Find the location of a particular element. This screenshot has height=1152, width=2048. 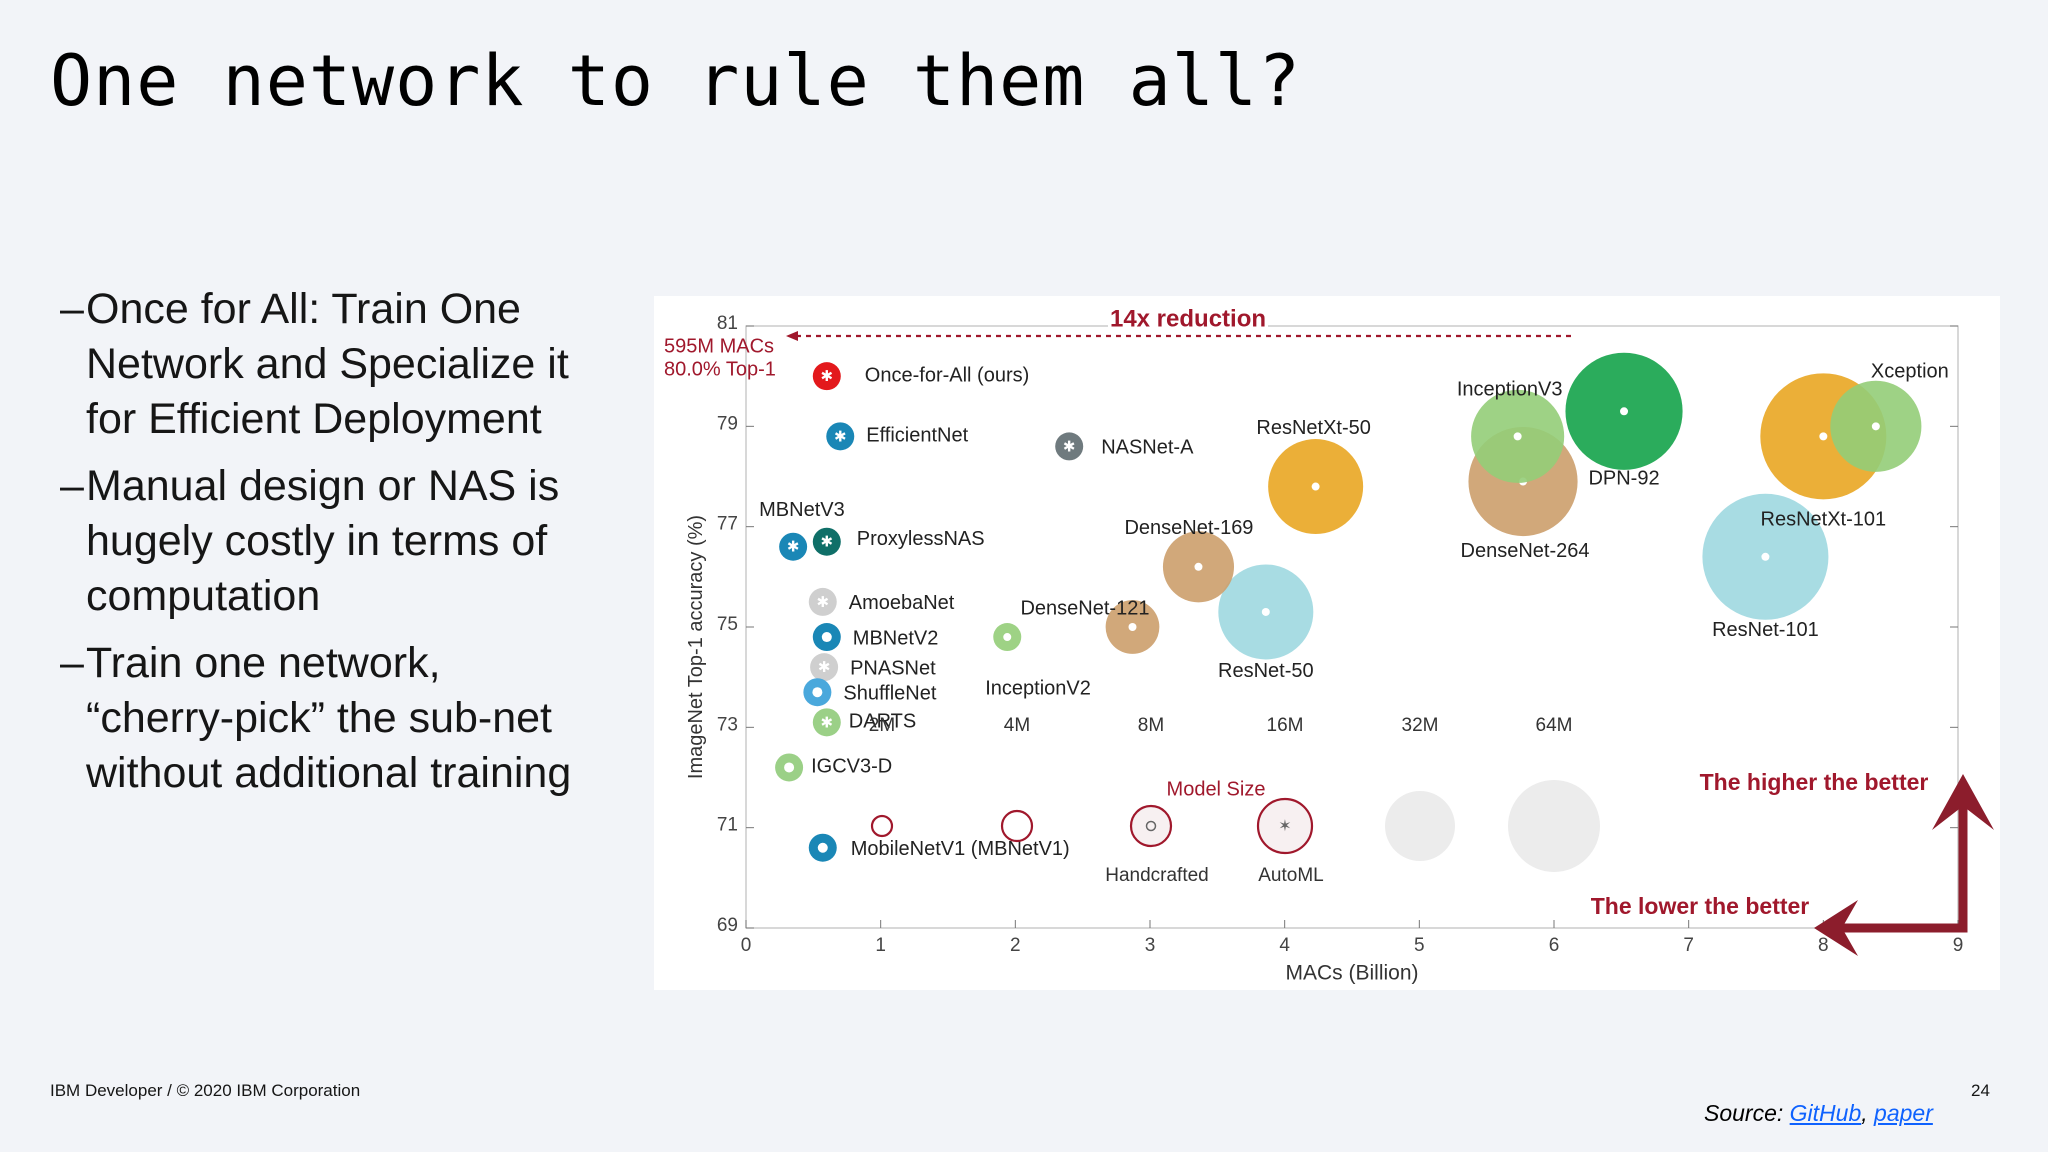

x-tick-label: 8 is located at coordinates (1823, 945).